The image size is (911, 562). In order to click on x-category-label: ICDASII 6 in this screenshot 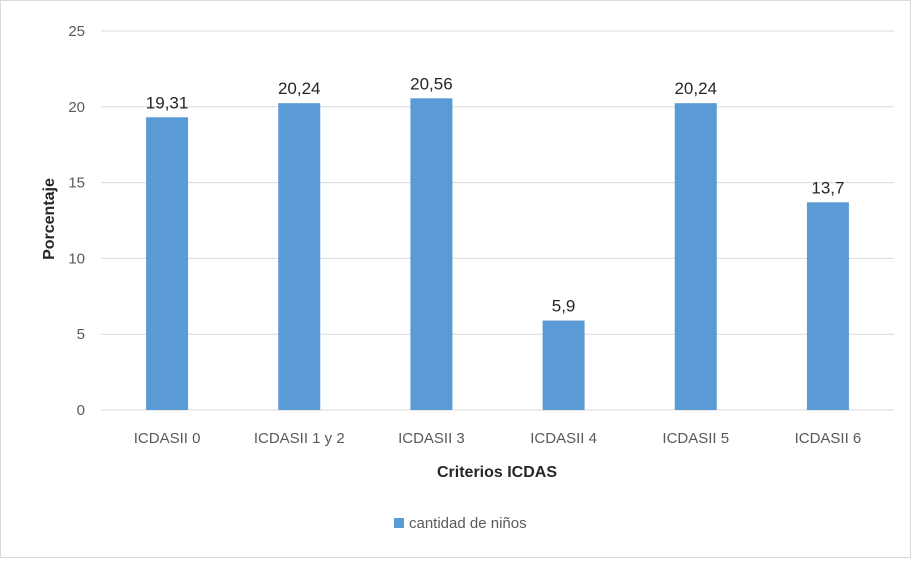, I will do `click(828, 438)`.